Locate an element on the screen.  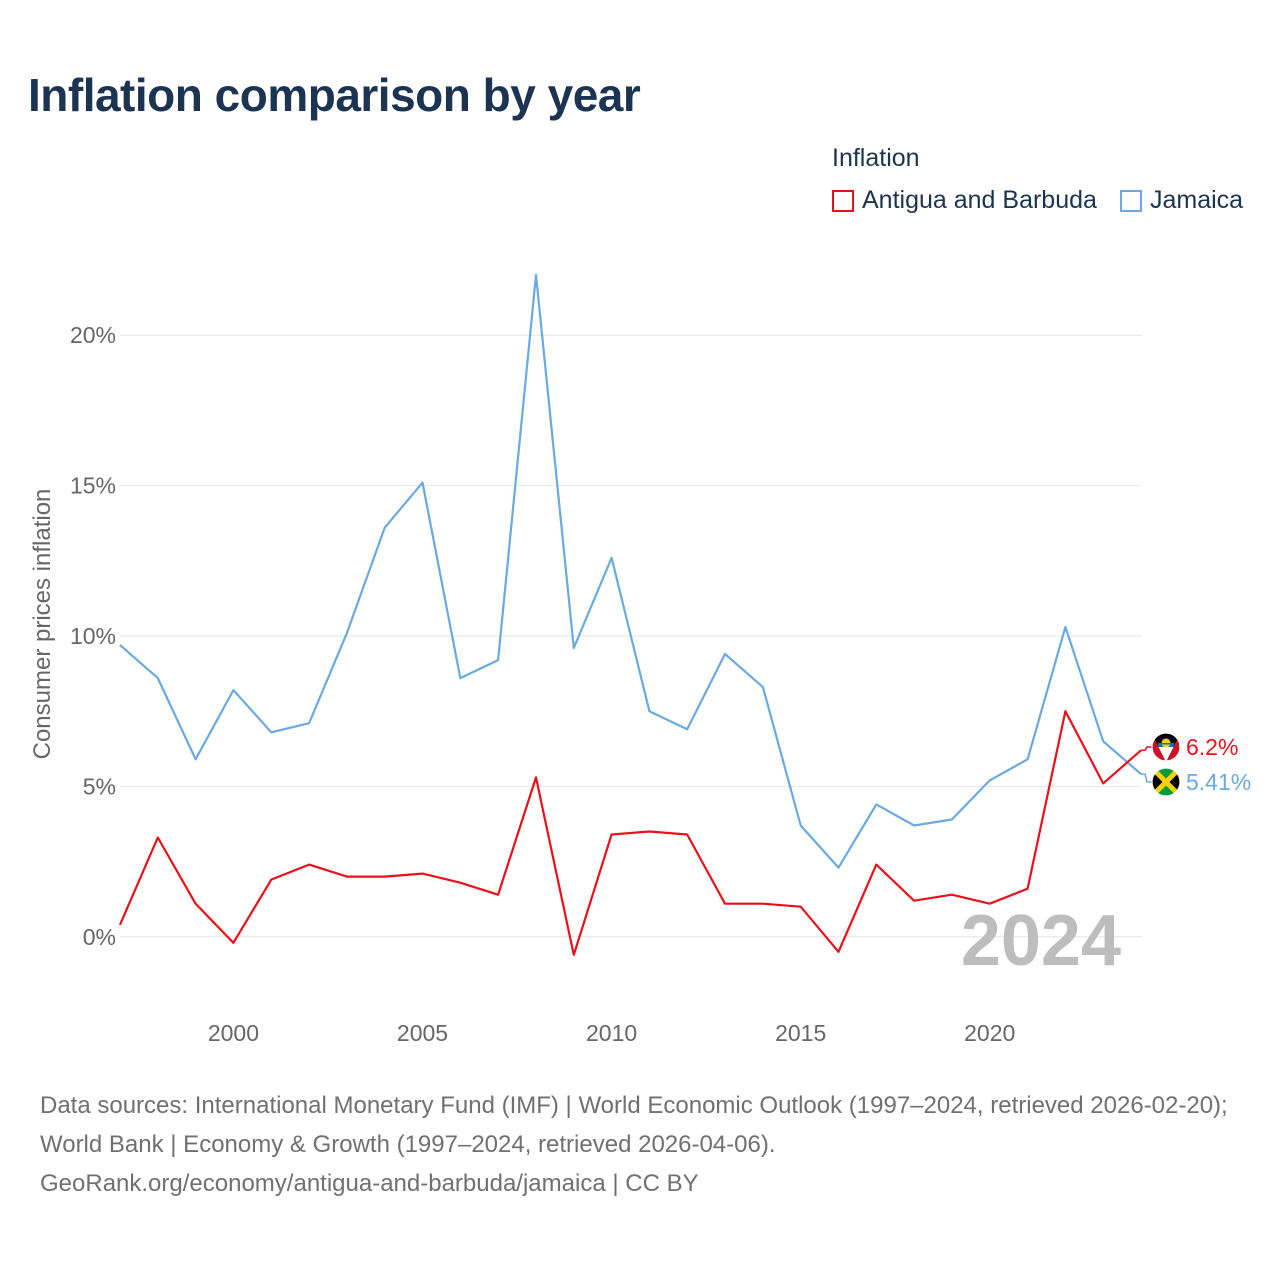
y-axis-ticks: 0% 5% 10% 15% 20% is located at coordinates (93, 636).